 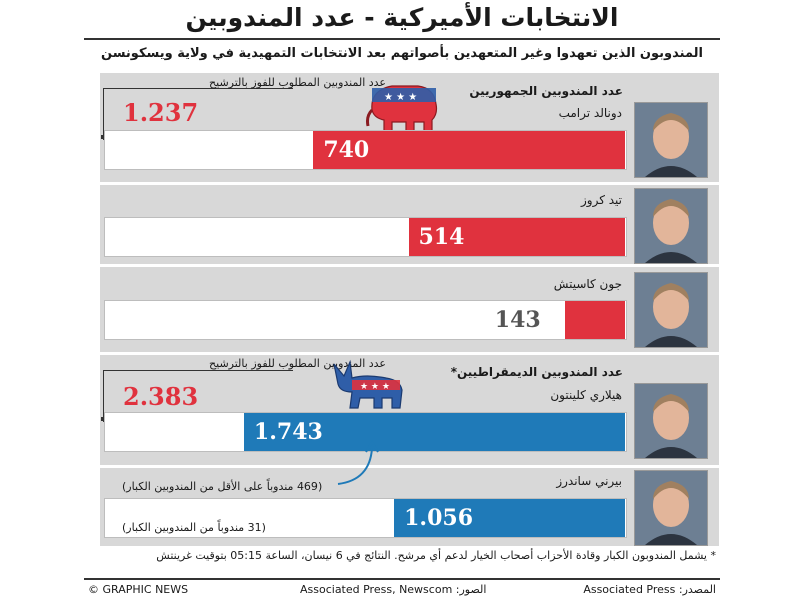 I want to click on superdelegate-note: (31 مندوباً من المندوبين الكبار), so click(x=194, y=527).